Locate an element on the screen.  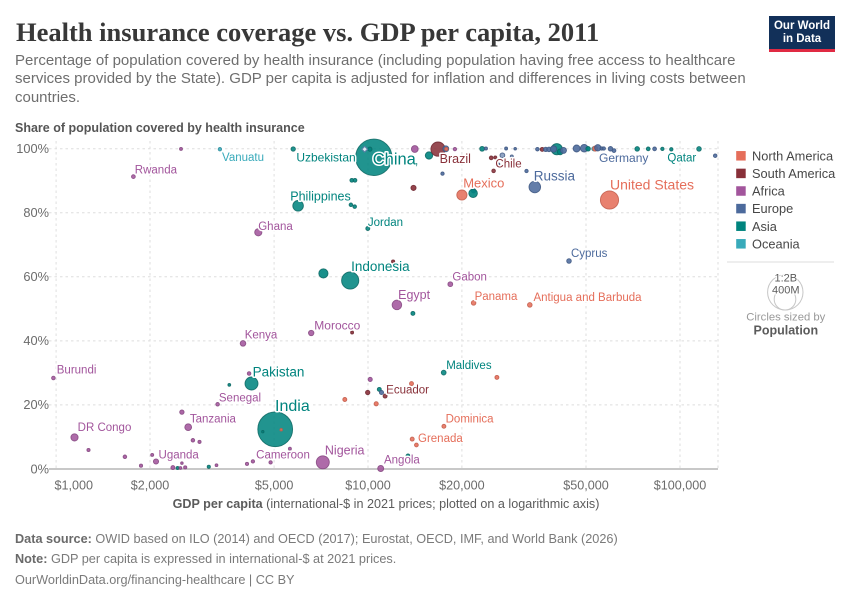
svg-text: Senegal is located at coordinates (240, 398).